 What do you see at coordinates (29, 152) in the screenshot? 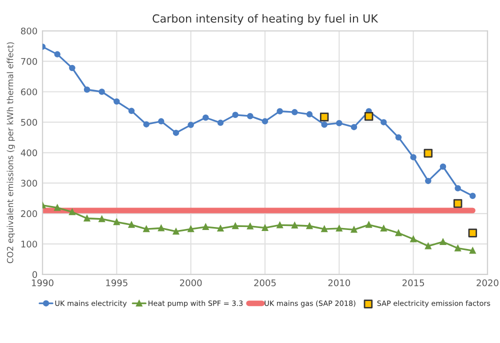
I see `y-tick-label: 400` at bounding box center [29, 152].